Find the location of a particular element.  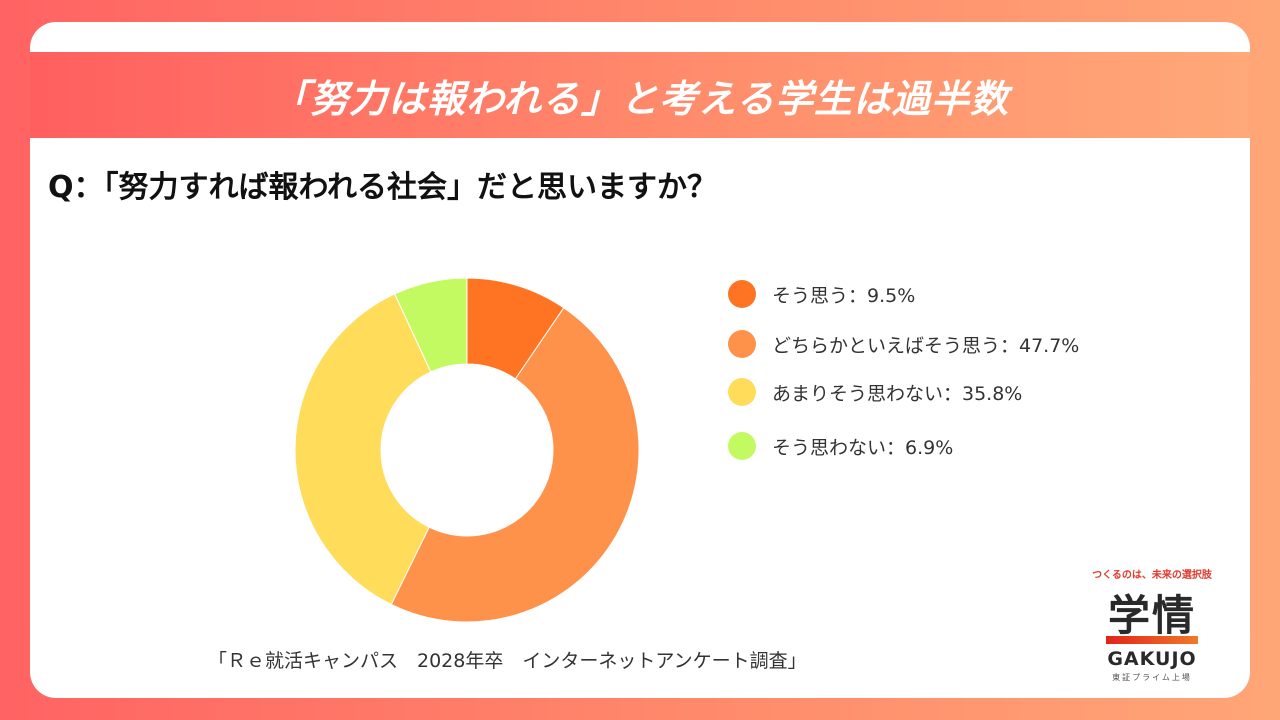

logo-english: GAKUJO is located at coordinates (1152, 659).